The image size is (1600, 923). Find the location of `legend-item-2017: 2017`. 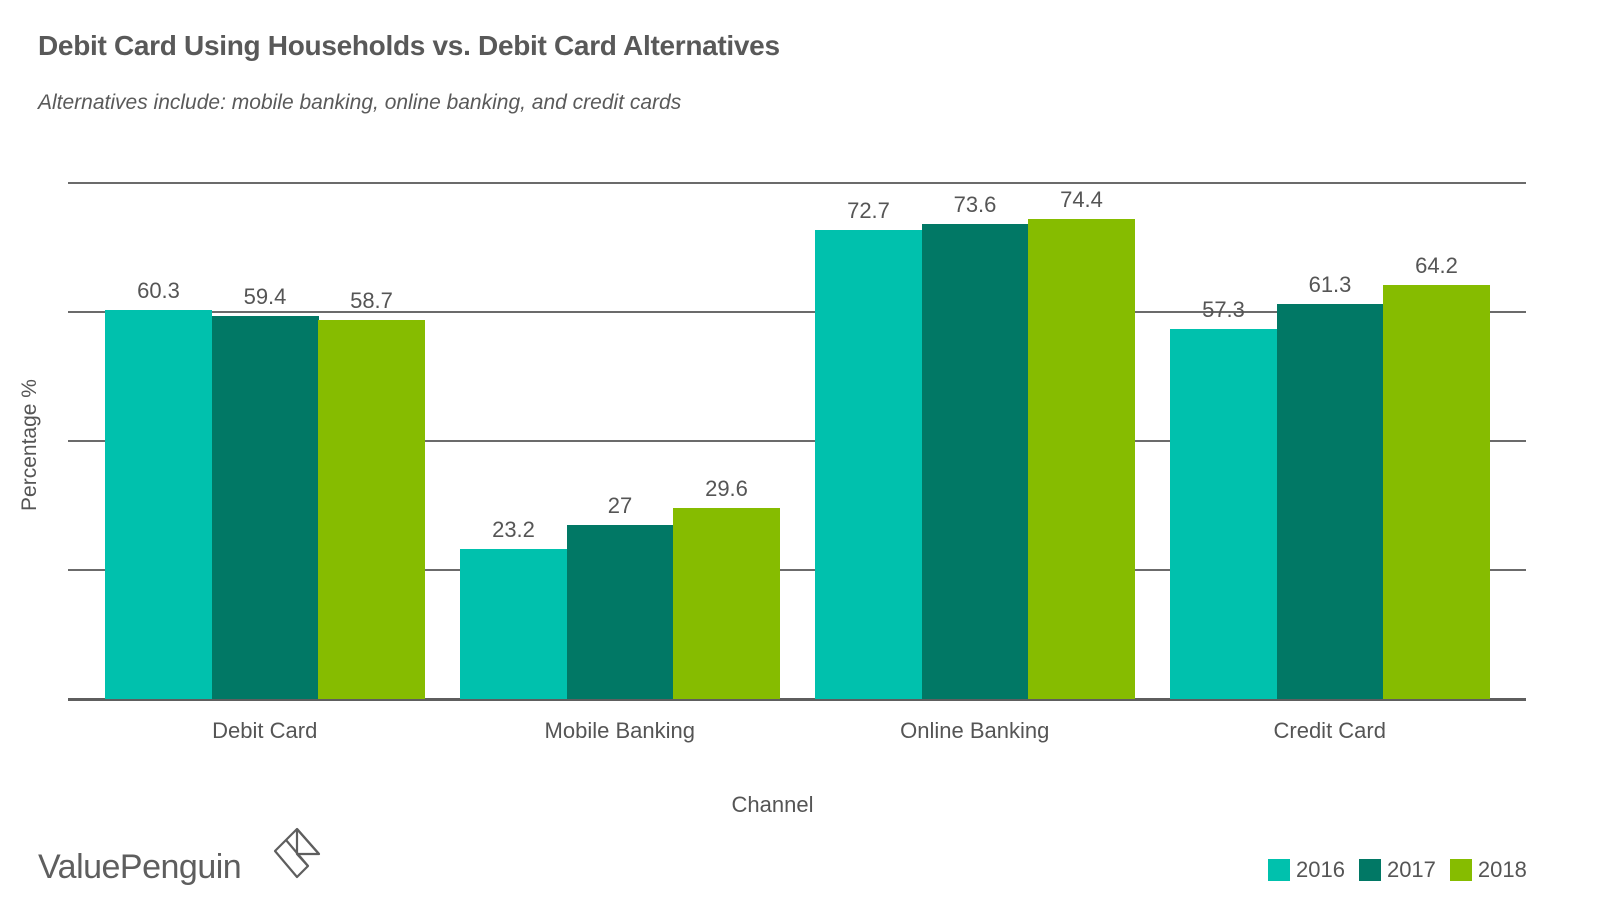

legend-item-2017: 2017 is located at coordinates (1397, 870).